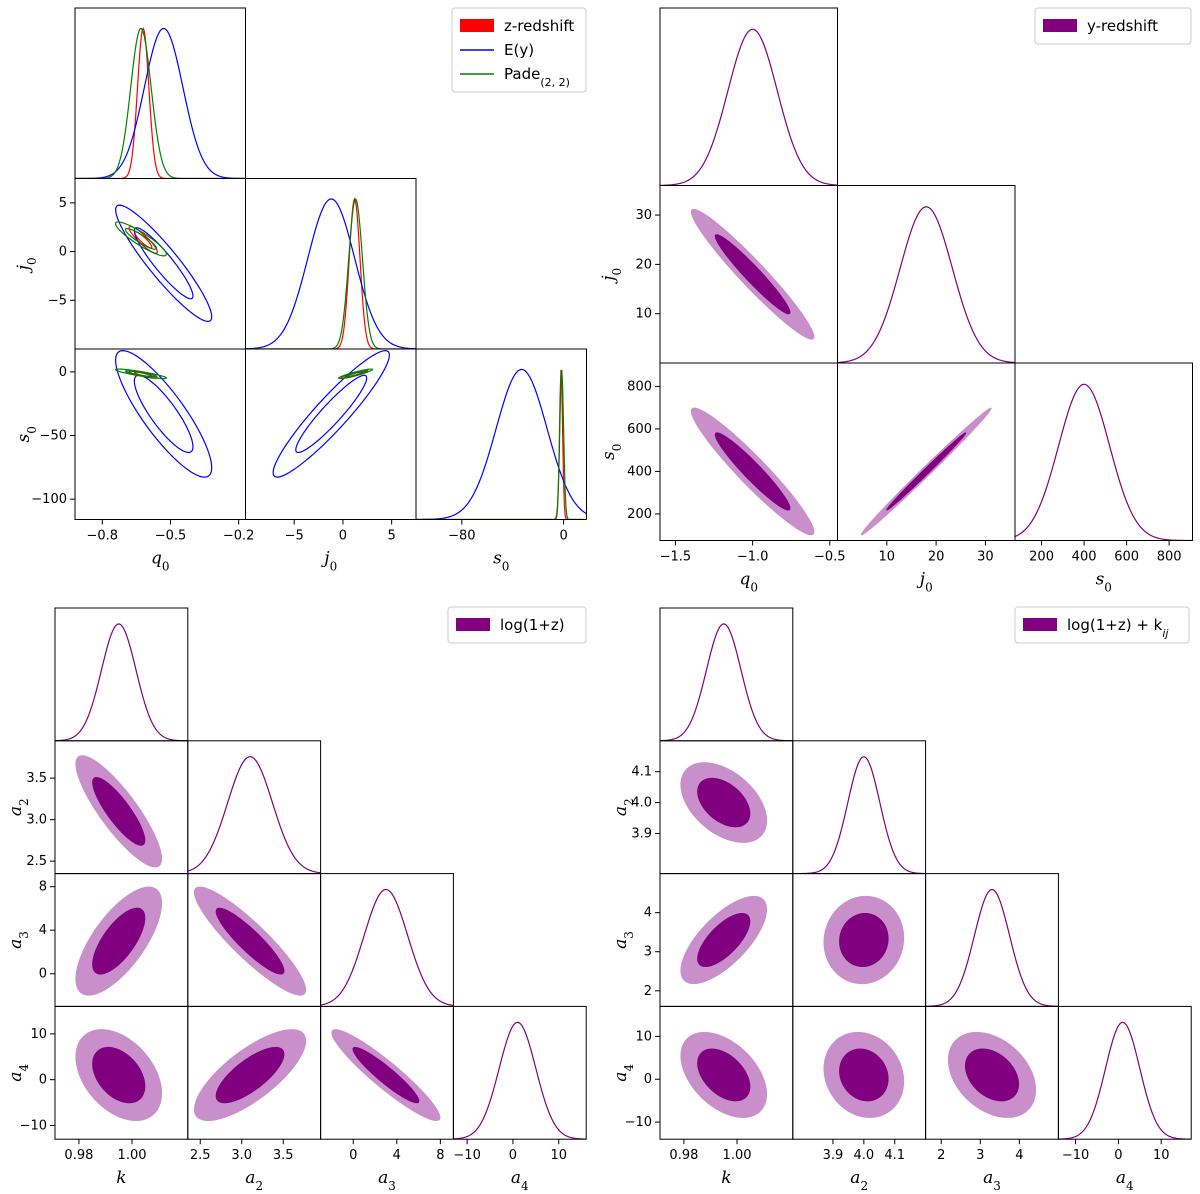 Image resolution: width=1200 pixels, height=1194 pixels. I want to click on y-tick-label-a4: 10, so click(38, 1034).